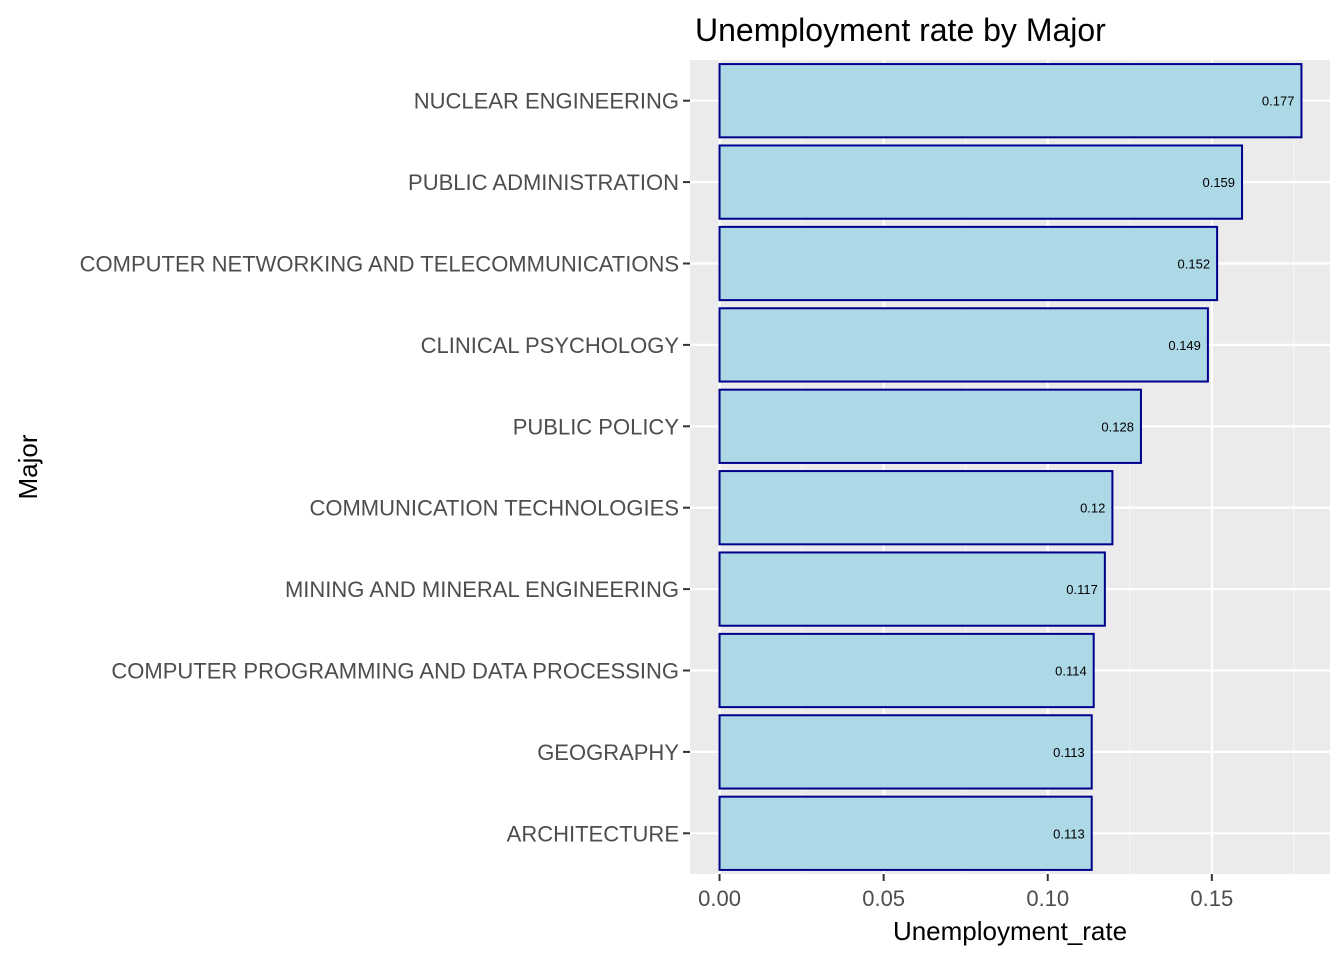  I want to click on x-tick-label: 0.00, so click(719, 898).